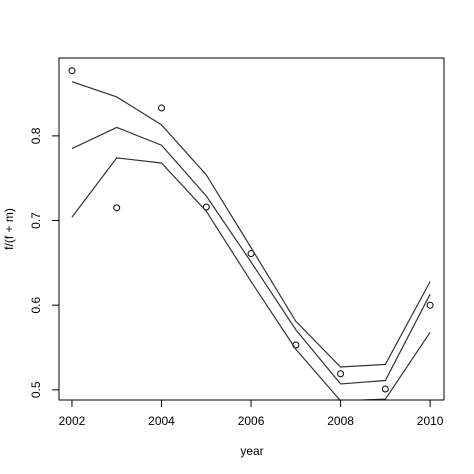 This screenshot has height=474, width=474. Describe the element at coordinates (340, 421) in the screenshot. I see `x-tick-label: 2008` at that location.